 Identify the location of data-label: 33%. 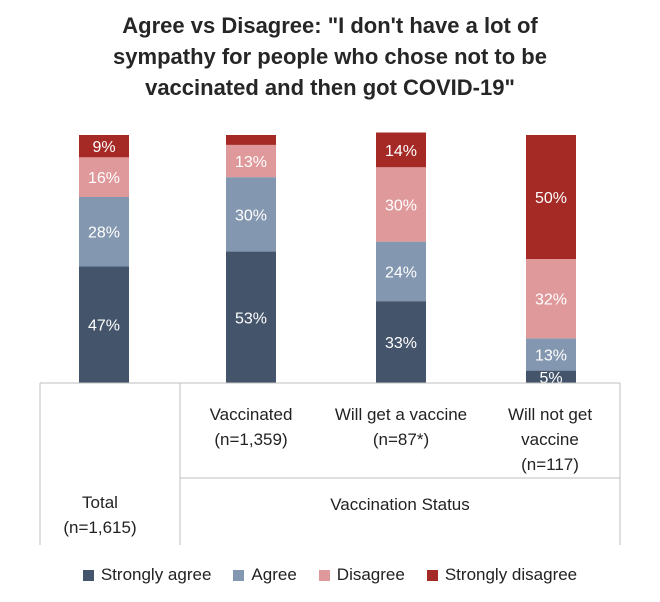
(401, 343).